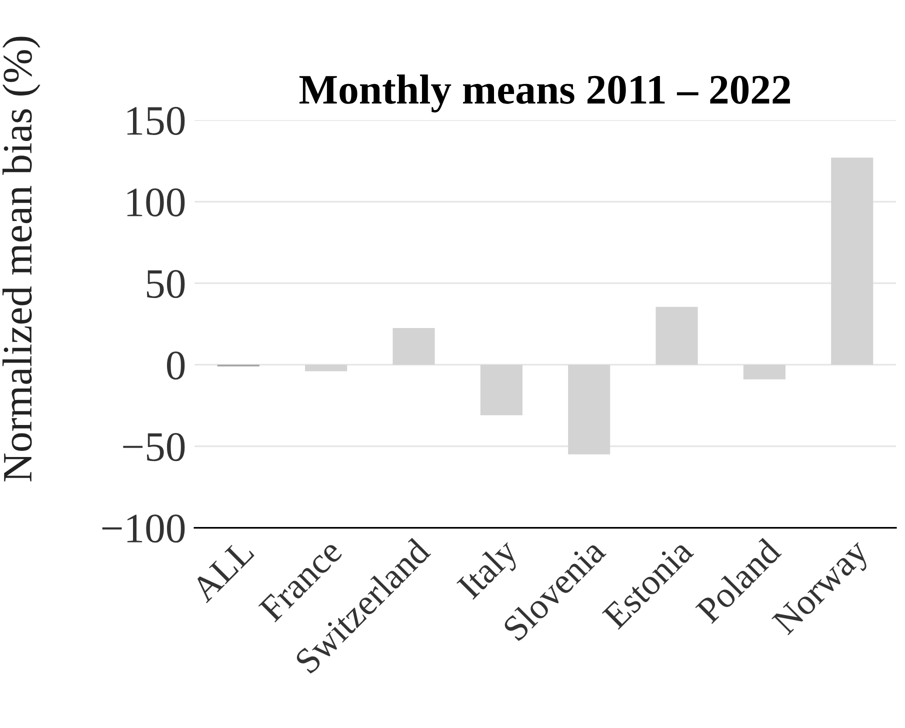 The width and height of the screenshot is (905, 728). What do you see at coordinates (154, 447) in the screenshot?
I see `y-tick-label: −50` at bounding box center [154, 447].